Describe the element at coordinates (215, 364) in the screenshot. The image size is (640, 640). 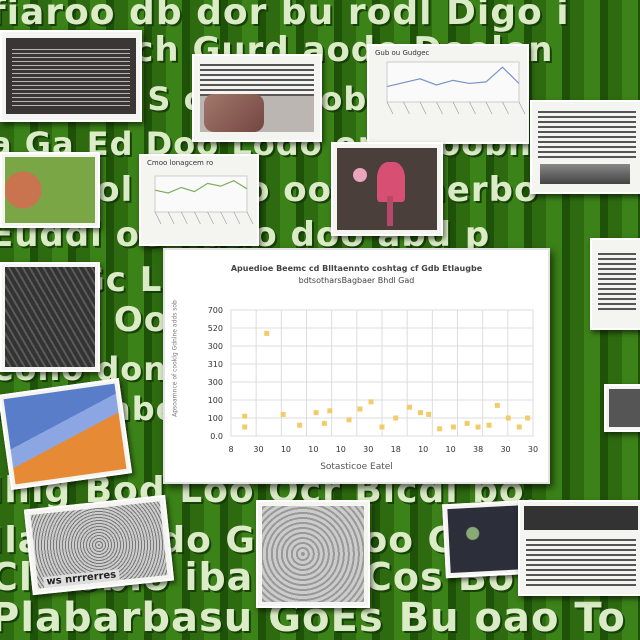
I see `y-tick-label: 310` at that location.